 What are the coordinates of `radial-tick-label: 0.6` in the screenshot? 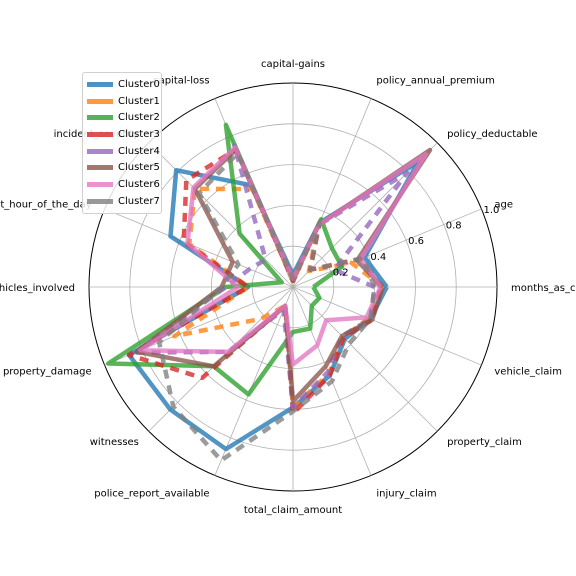 It's located at (416, 241).